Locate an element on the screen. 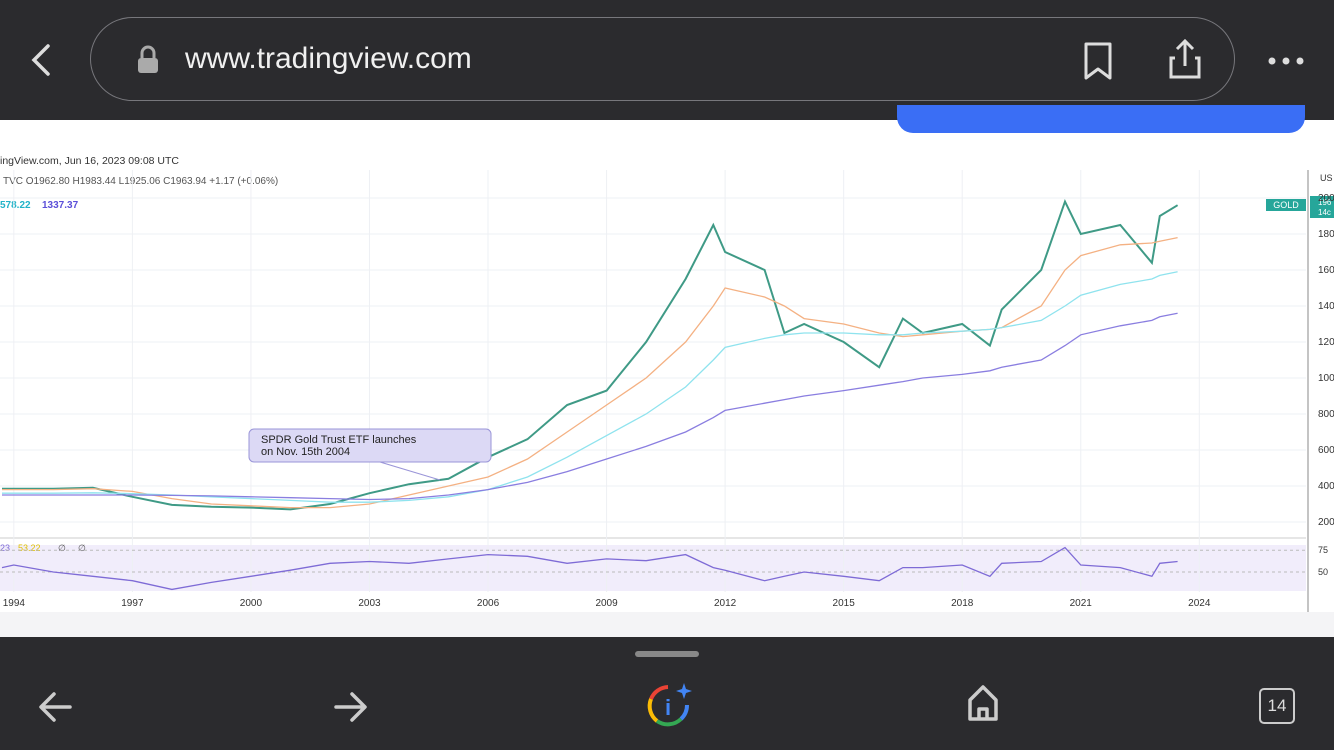 The image size is (1334, 750). price-tag-label: GOLD is located at coordinates (1286, 205).